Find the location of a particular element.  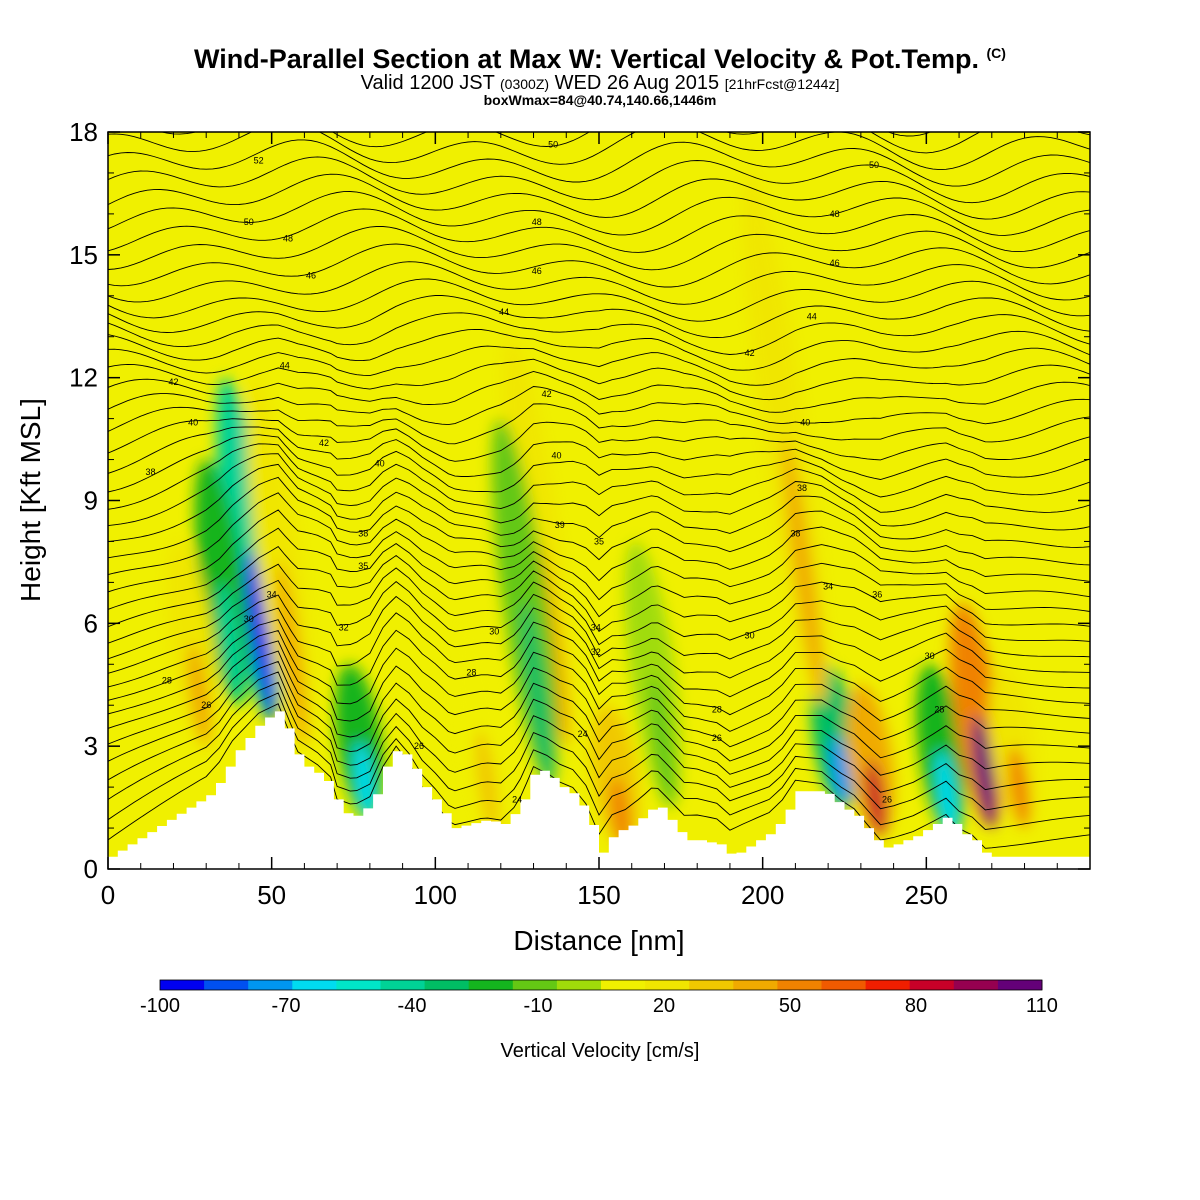

colorbar-tick-label: -100 is located at coordinates (160, 1006).